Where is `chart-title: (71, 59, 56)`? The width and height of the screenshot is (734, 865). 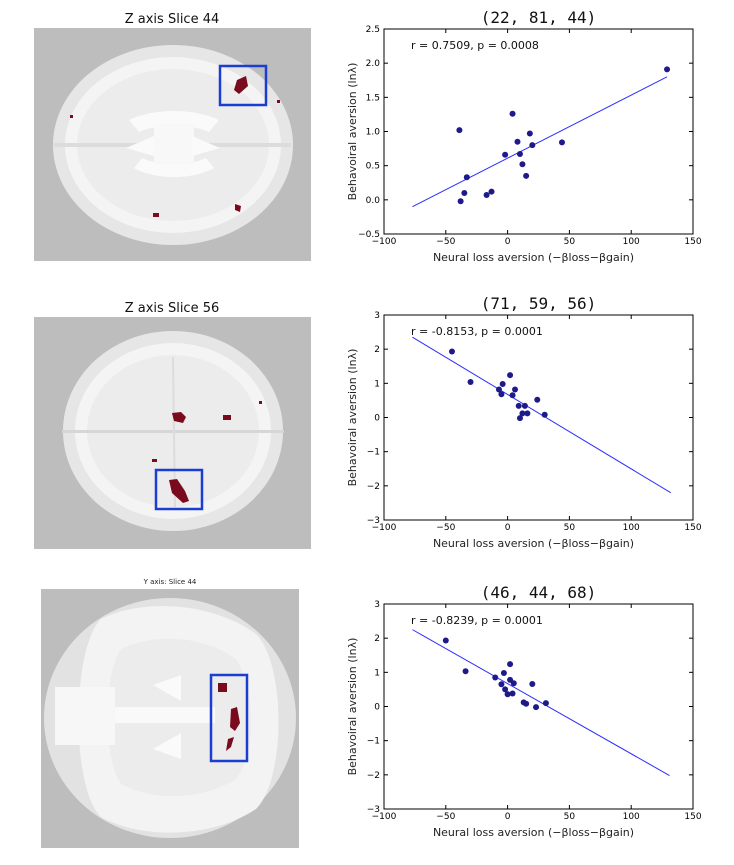
chart-title: (71, 59, 56) is located at coordinates (539, 303).